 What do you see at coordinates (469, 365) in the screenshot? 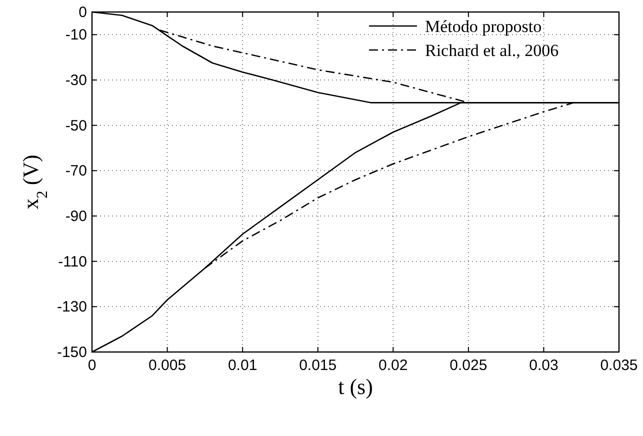
I see `x-tick-label: 0.025` at bounding box center [469, 365].